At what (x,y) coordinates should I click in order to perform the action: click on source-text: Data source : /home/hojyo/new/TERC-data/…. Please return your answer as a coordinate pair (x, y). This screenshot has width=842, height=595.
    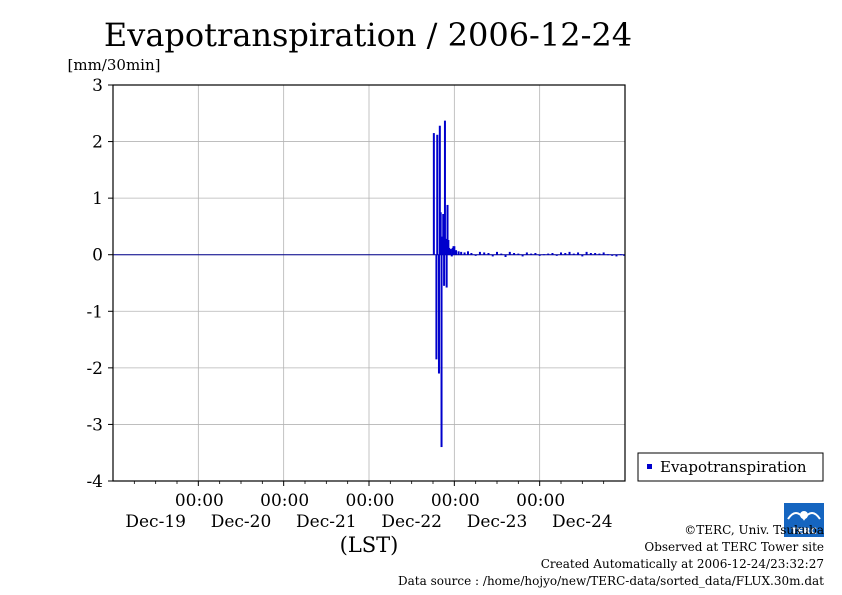
    Looking at the image, I should click on (611, 581).